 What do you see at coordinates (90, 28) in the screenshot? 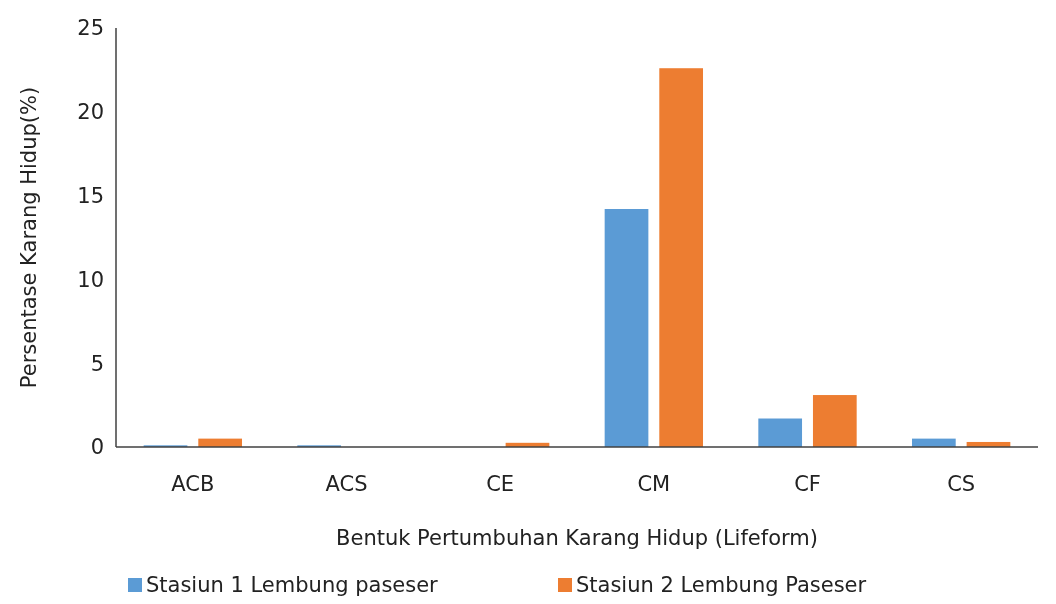
I see `y-tick-label: 25` at bounding box center [90, 28].